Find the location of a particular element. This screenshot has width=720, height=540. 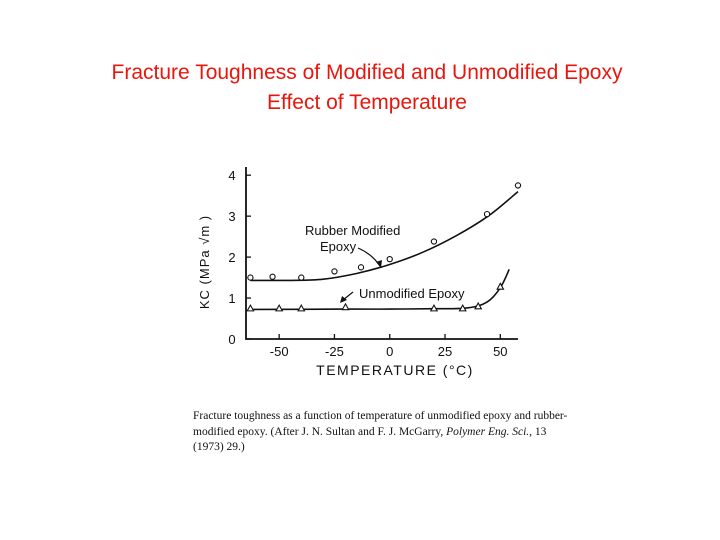

y-tick-label: 4 is located at coordinates (231, 175).